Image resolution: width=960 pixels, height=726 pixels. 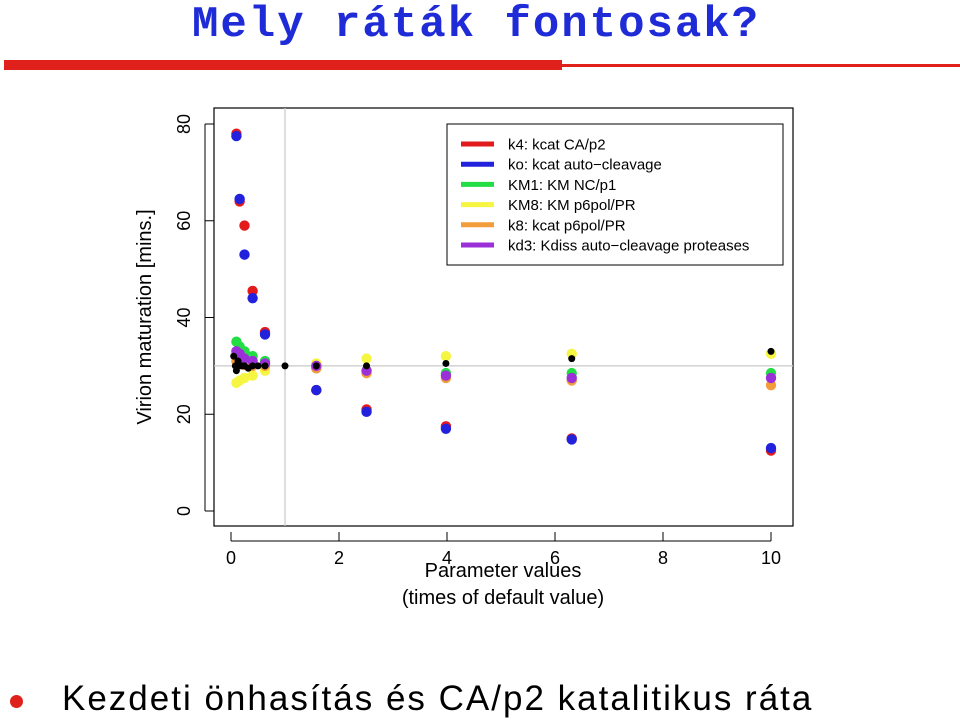 What do you see at coordinates (567, 225) in the screenshot?
I see `legend-label: k8: kcat p6pol/PR` at bounding box center [567, 225].